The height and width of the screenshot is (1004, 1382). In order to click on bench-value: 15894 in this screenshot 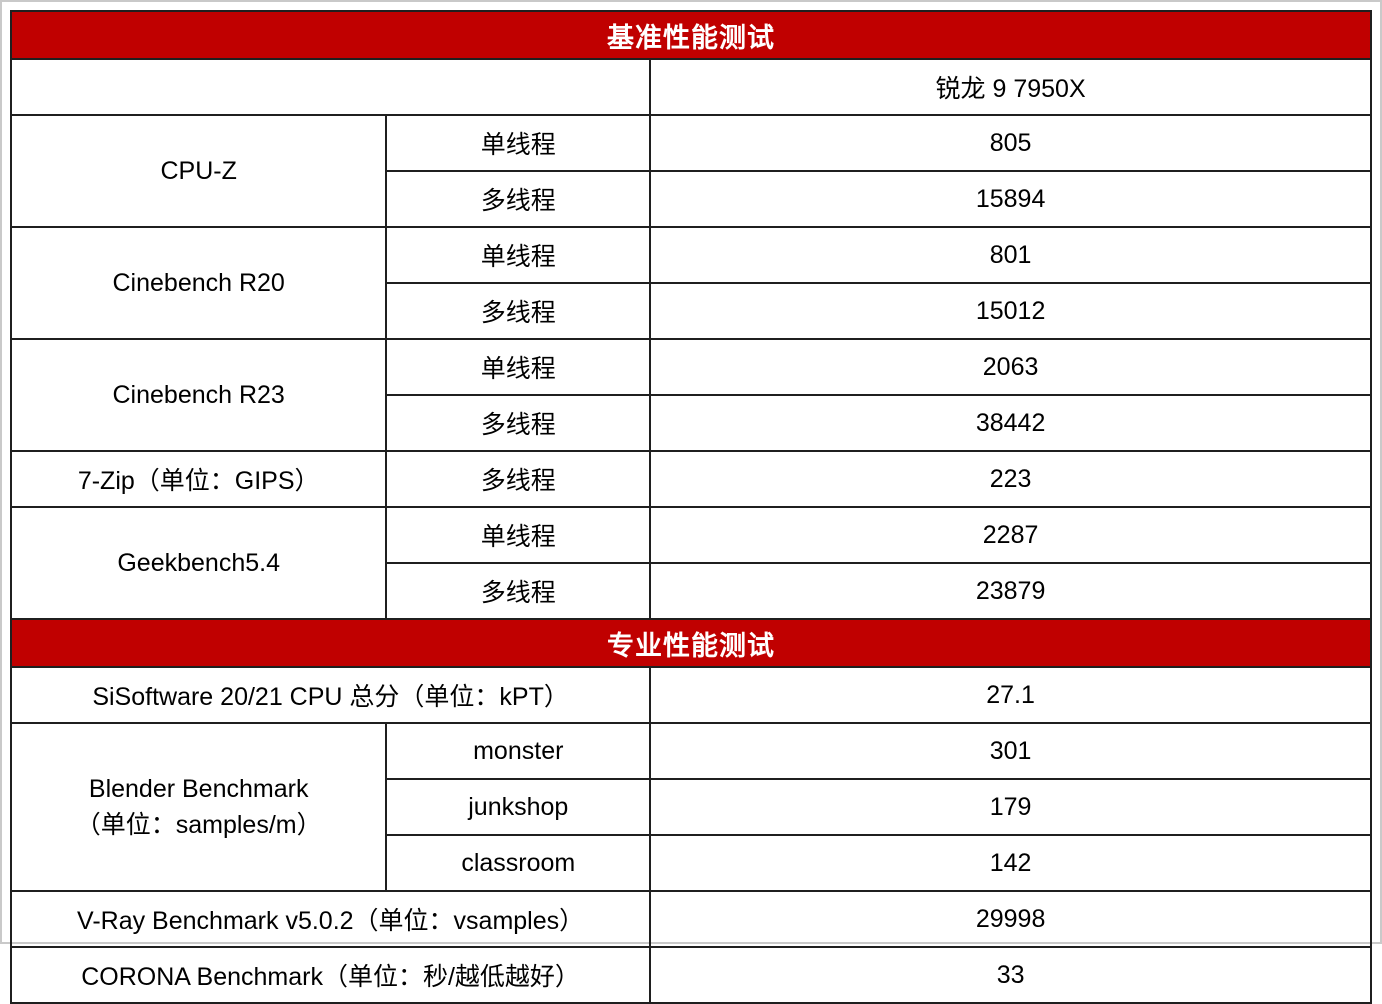, I will do `click(1010, 199)`.